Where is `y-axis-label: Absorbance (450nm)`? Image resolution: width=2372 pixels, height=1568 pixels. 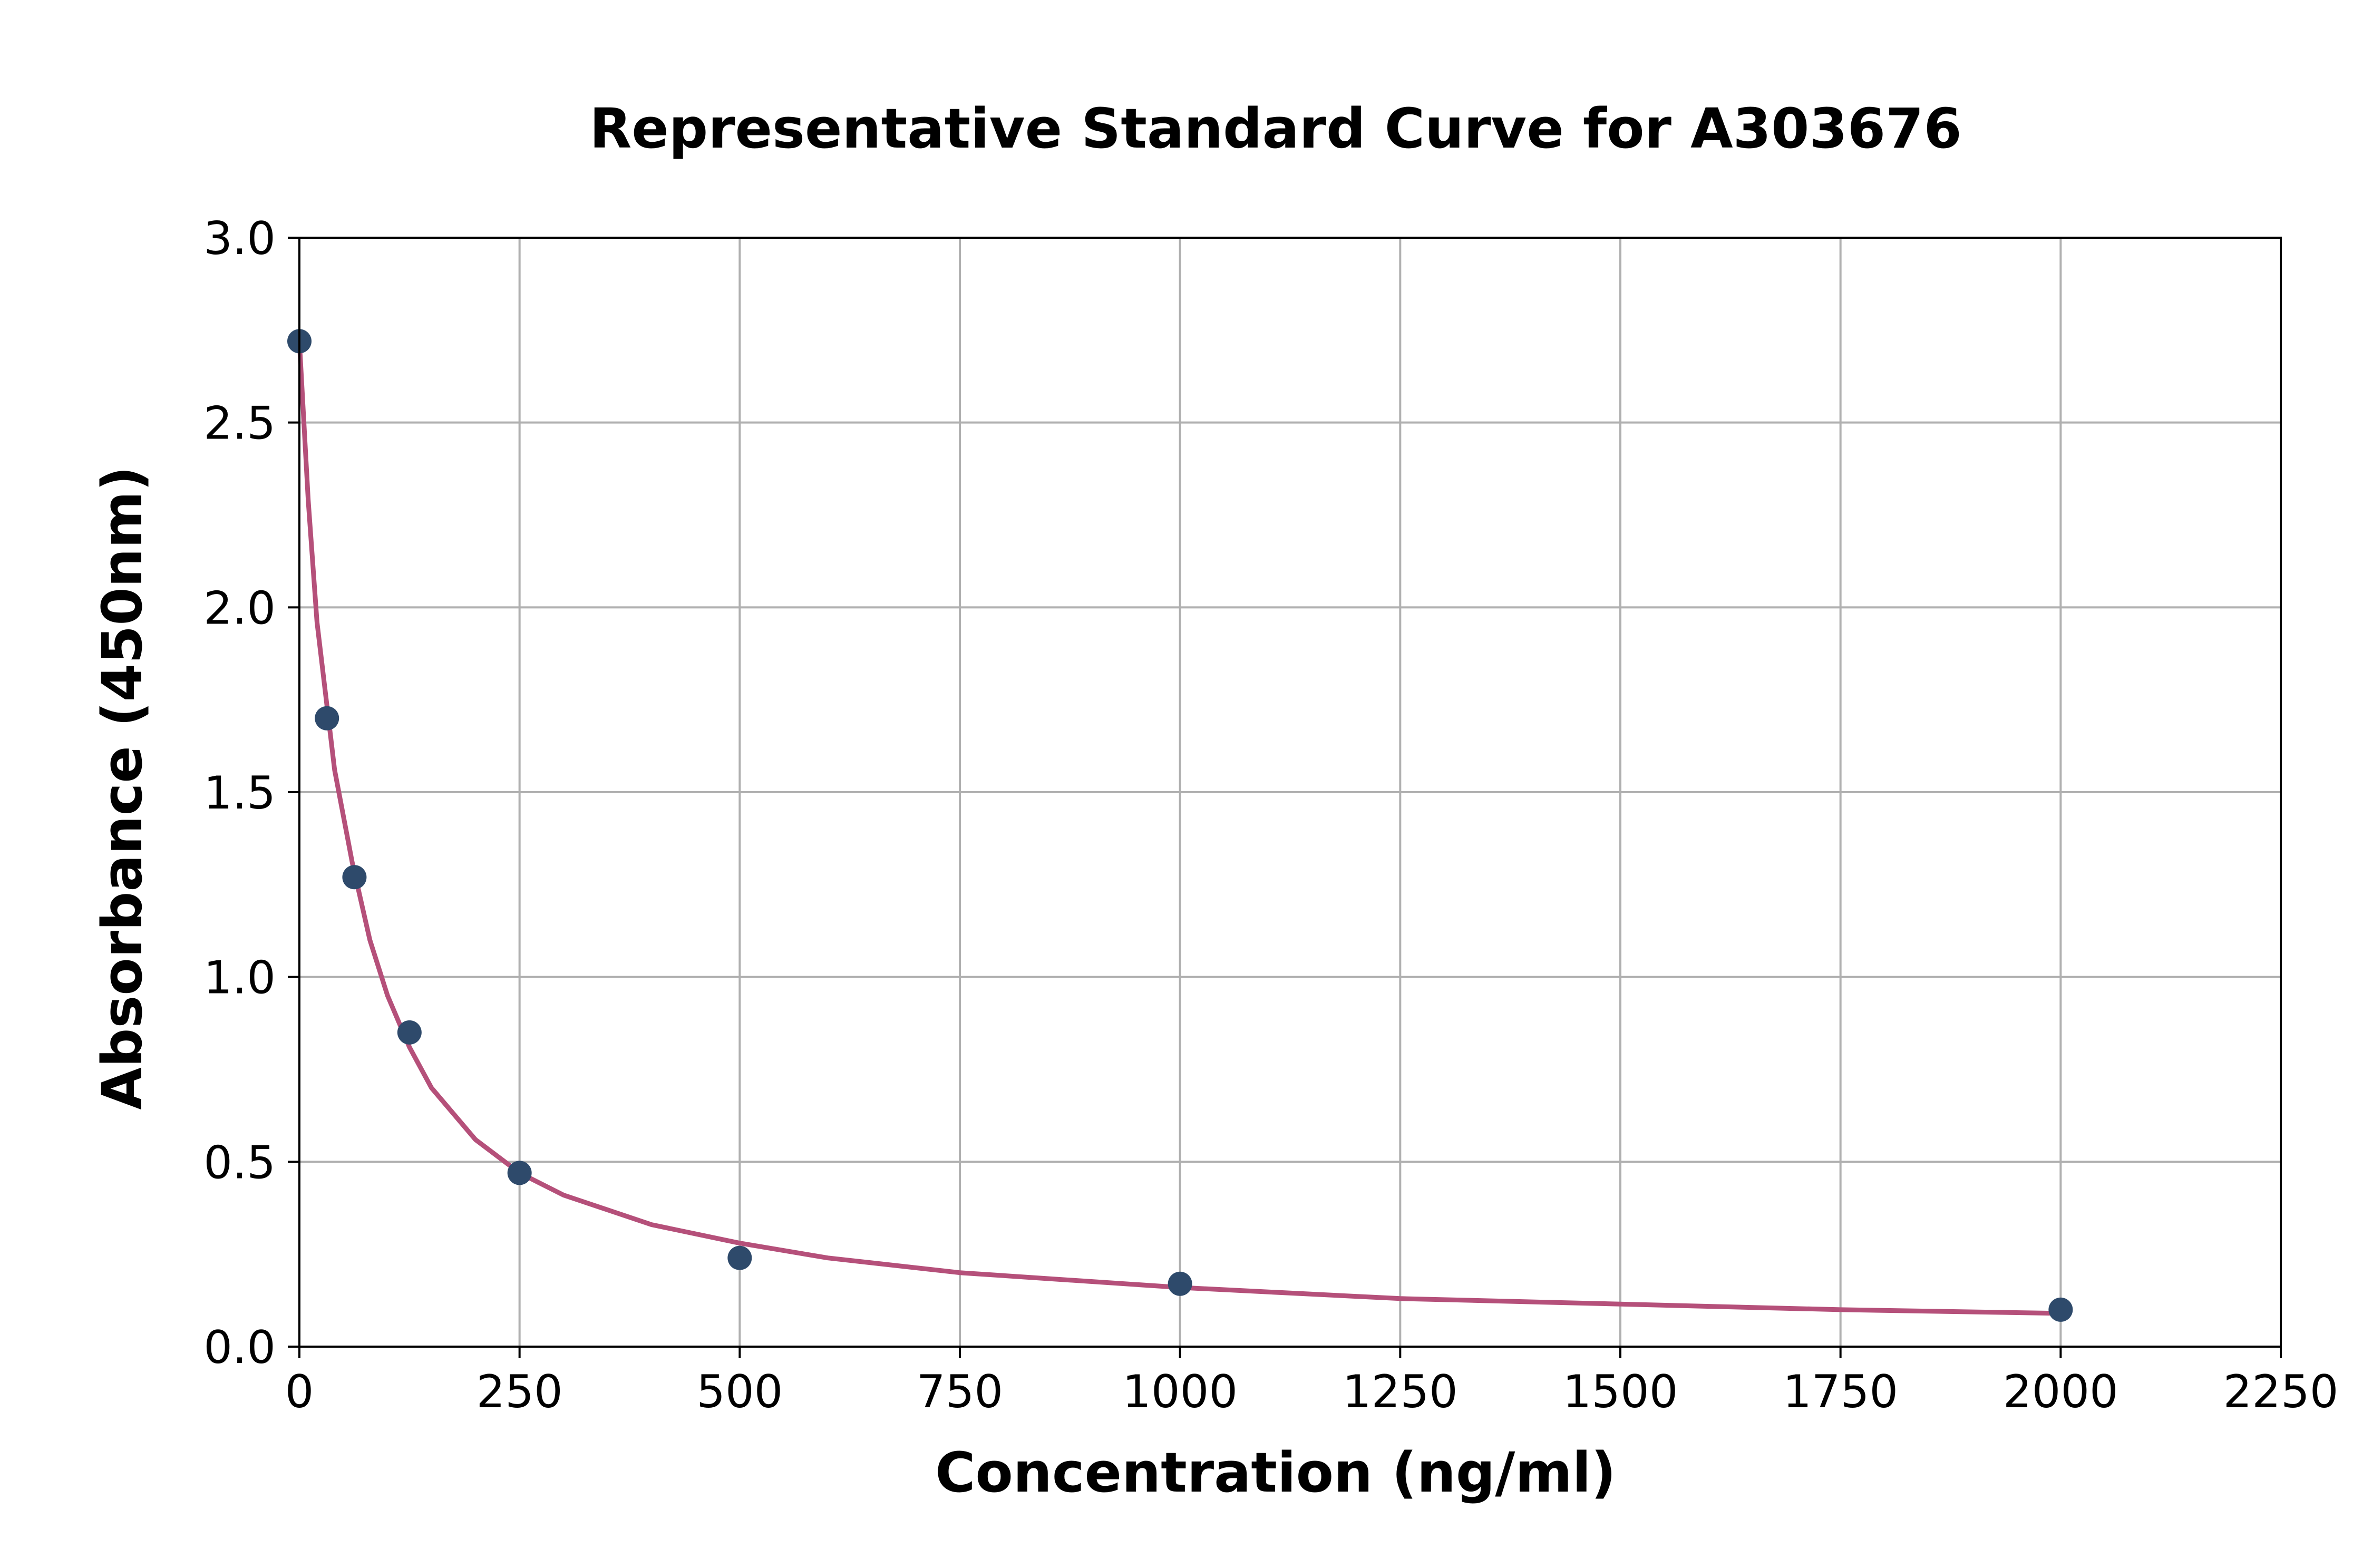
y-axis-label: Absorbance (450nm) is located at coordinates (122, 787).